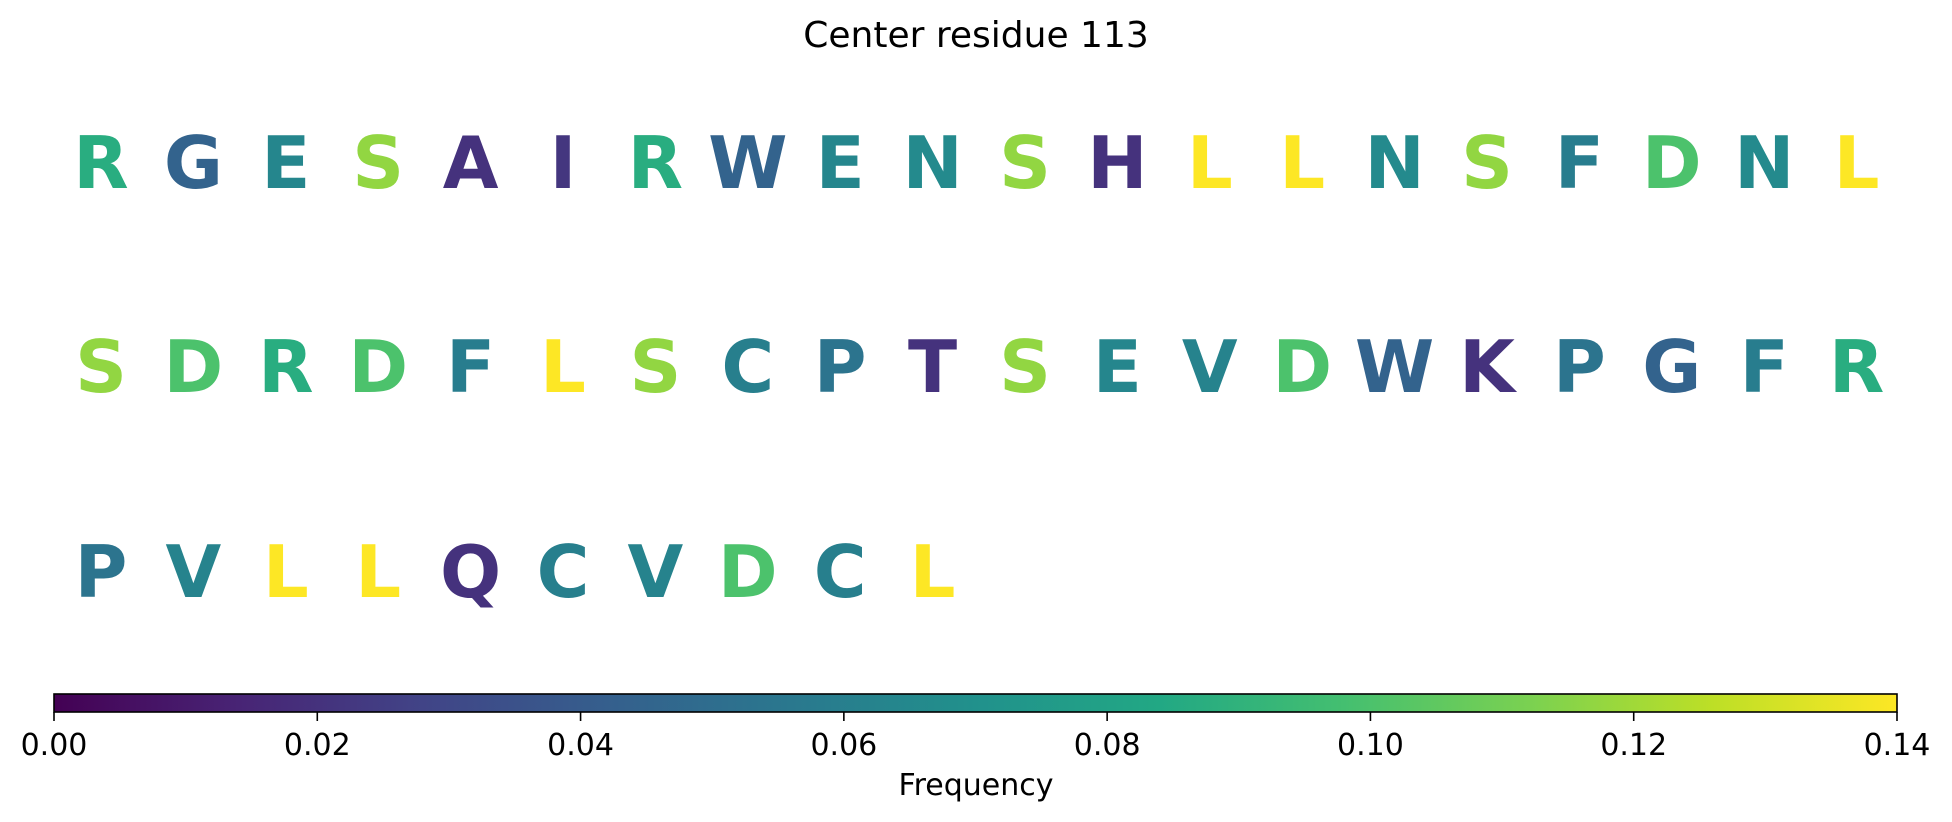  I want to click on colorbar-tick-label: 0.02, so click(317, 745).